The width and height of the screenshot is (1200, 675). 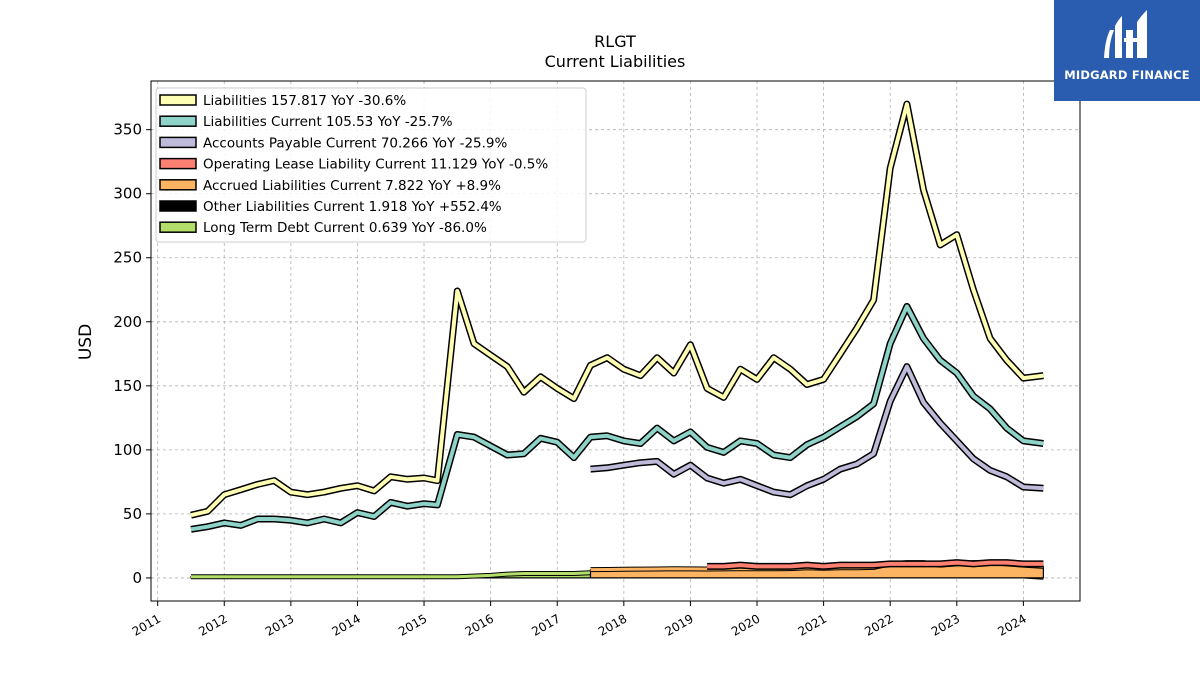 I want to click on y-axis-label: USD, so click(x=86, y=342).